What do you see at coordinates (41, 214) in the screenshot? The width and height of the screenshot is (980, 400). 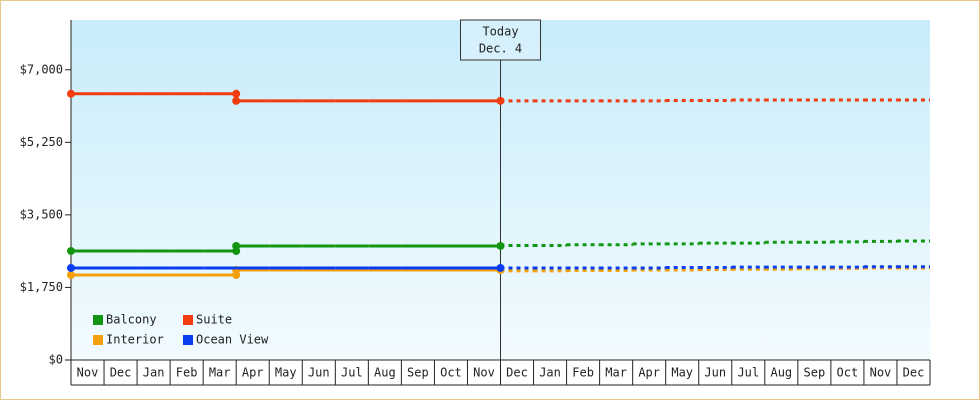 I see `y-tick-label: $3,500` at bounding box center [41, 214].